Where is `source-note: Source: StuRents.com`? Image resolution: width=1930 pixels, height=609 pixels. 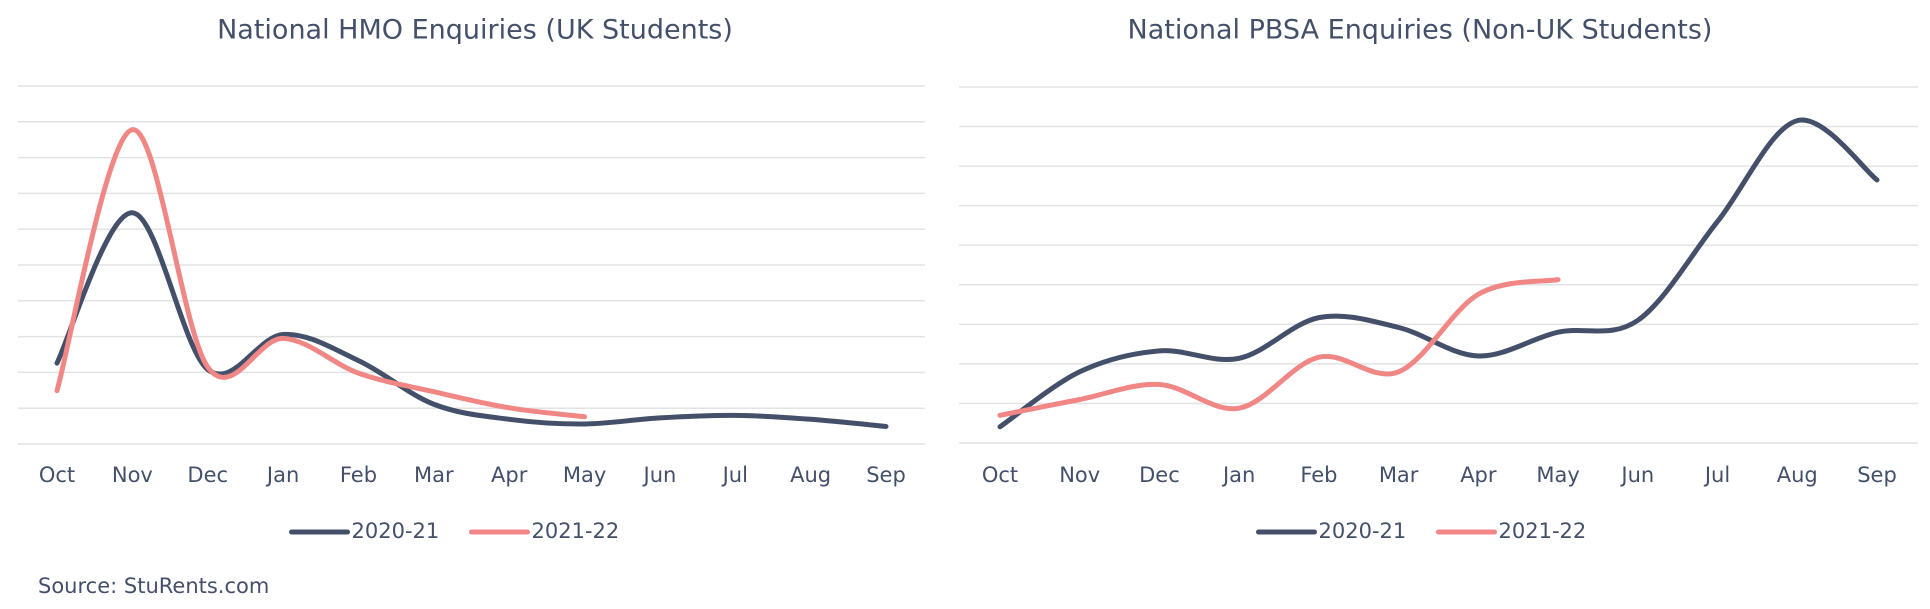 source-note: Source: StuRents.com is located at coordinates (153, 586).